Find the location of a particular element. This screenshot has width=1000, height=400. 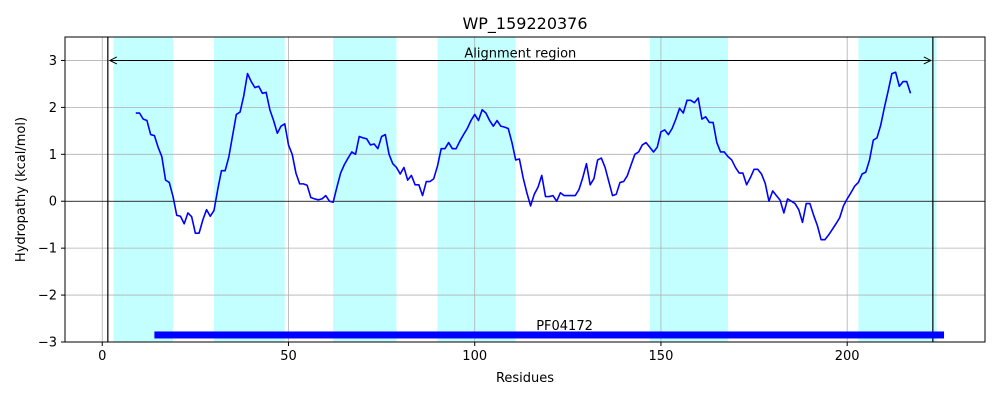

domain-bar is located at coordinates (549, 335).